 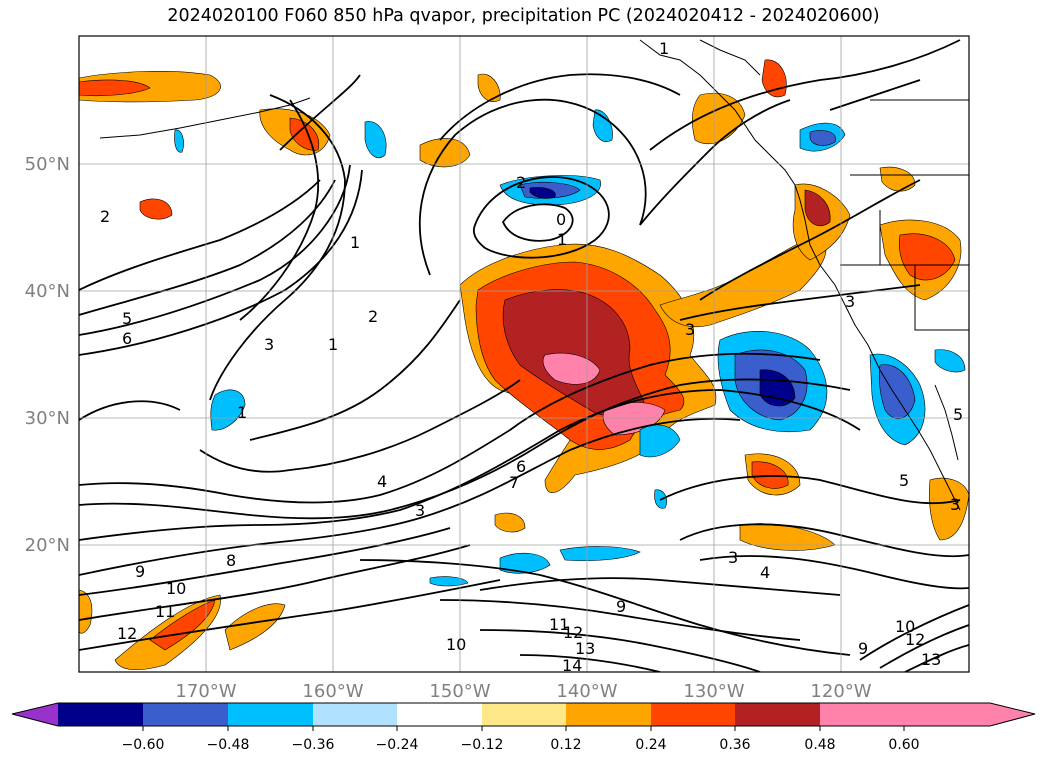 What do you see at coordinates (228, 745) in the screenshot?
I see `colorbar-tick-label: −0.48` at bounding box center [228, 745].